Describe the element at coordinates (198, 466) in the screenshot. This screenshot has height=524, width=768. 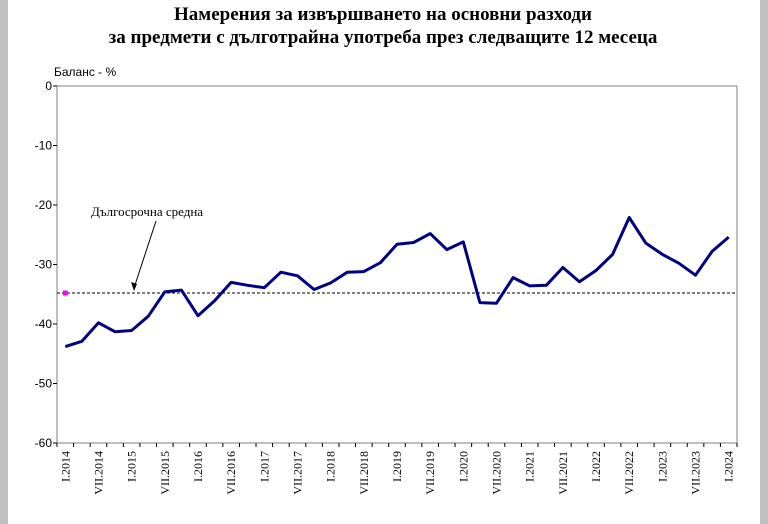
I see `x-tick-label: I.2016` at that location.